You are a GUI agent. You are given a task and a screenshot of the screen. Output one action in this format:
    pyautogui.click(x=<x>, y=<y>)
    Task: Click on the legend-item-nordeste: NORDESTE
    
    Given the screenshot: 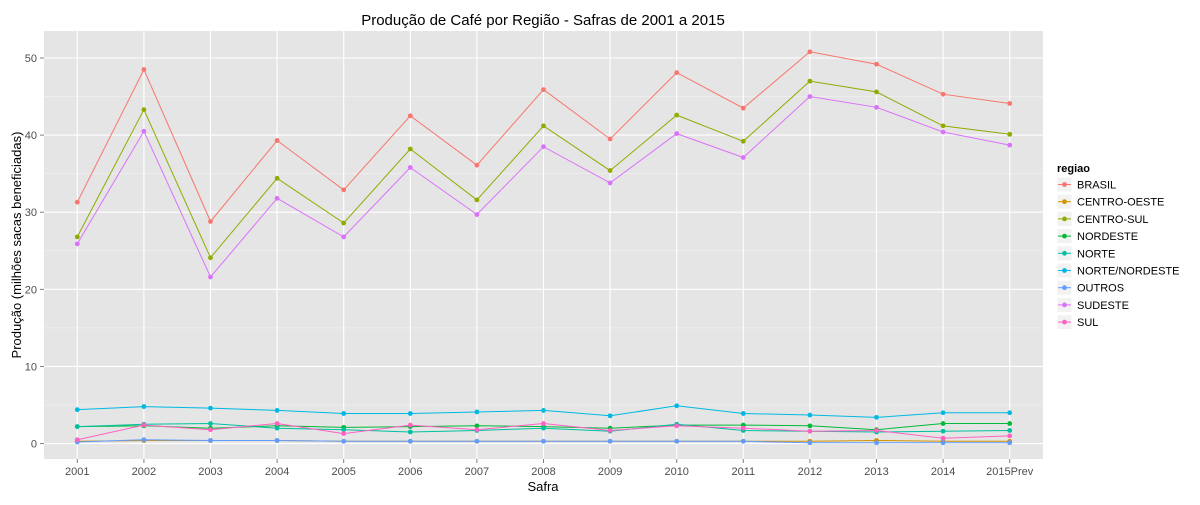 What is the action you would take?
    pyautogui.click(x=1097, y=236)
    